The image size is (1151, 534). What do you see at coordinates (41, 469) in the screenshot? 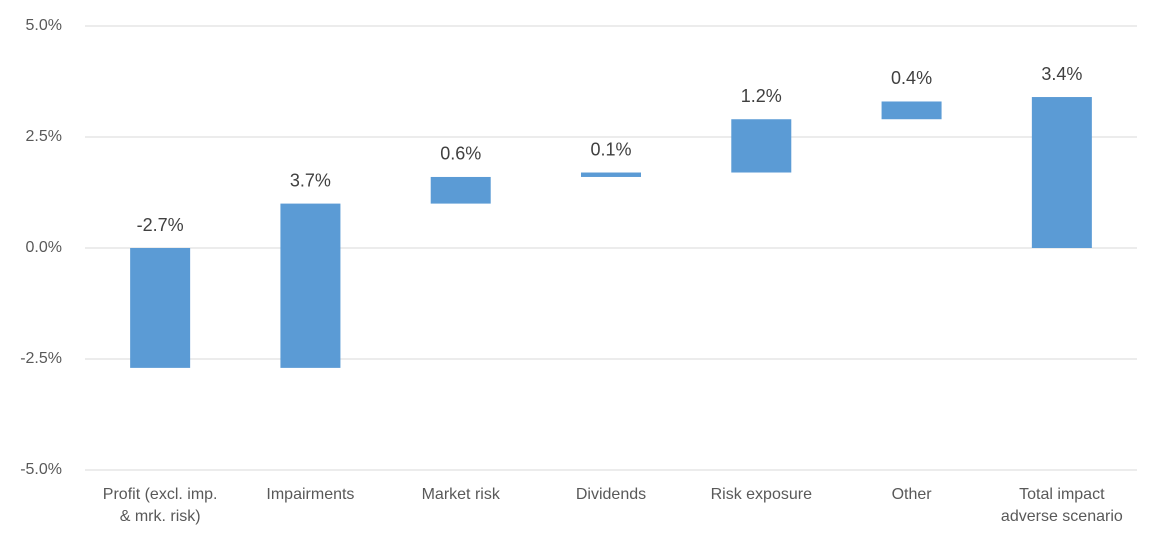
I see `y-tick-label: -5.0%` at bounding box center [41, 469].